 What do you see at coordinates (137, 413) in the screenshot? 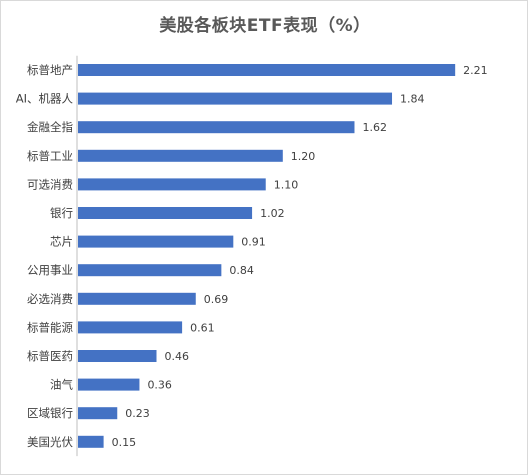
I see `value-label: 0.23` at bounding box center [137, 413].